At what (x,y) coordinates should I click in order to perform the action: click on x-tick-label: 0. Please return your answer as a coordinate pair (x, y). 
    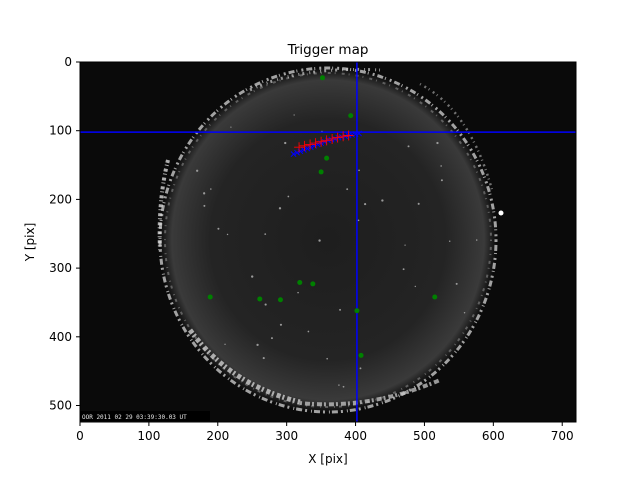
    Looking at the image, I should click on (80, 436).